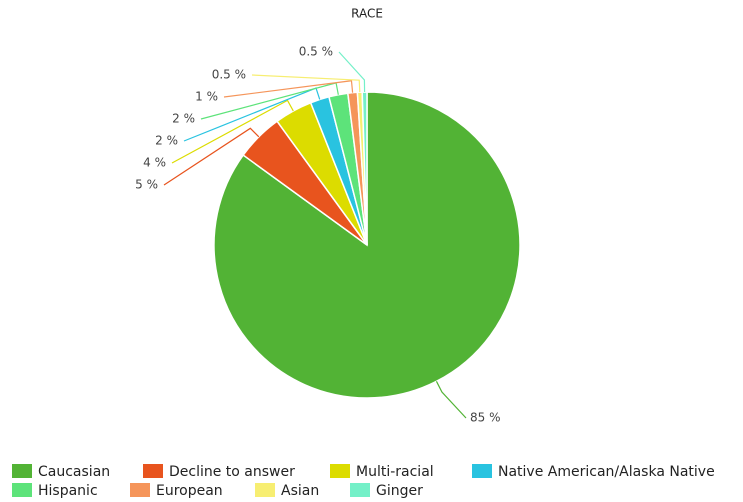 The image size is (743, 502). What do you see at coordinates (146, 185) in the screenshot?
I see `data-label: 5 %` at bounding box center [146, 185].